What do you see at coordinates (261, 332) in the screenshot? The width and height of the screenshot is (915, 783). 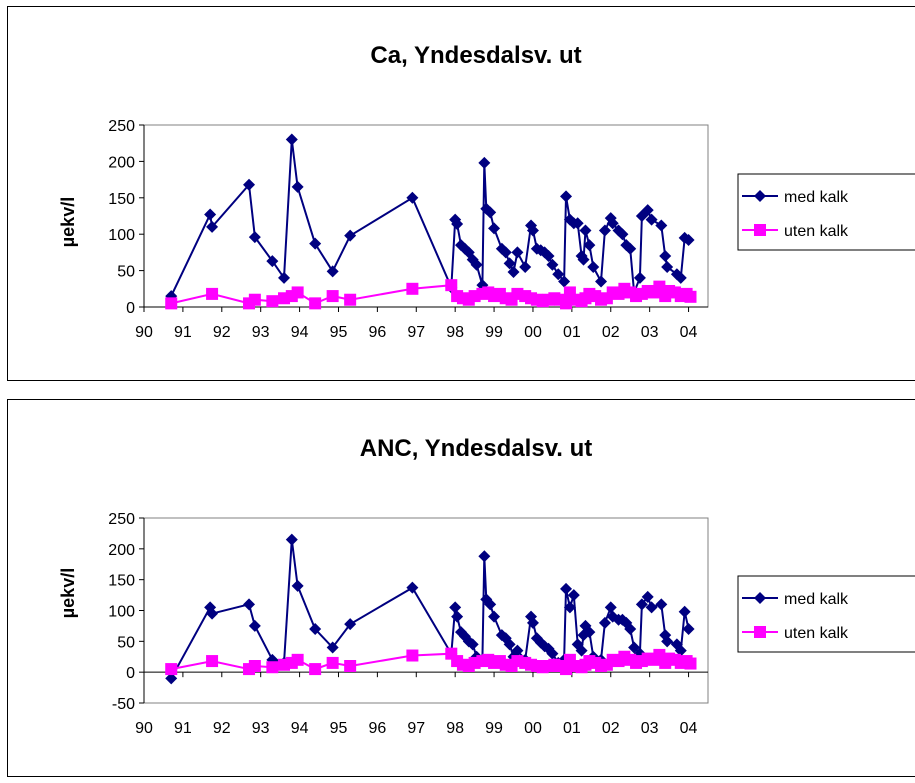 I see `x-tick-label: 93` at bounding box center [261, 332].